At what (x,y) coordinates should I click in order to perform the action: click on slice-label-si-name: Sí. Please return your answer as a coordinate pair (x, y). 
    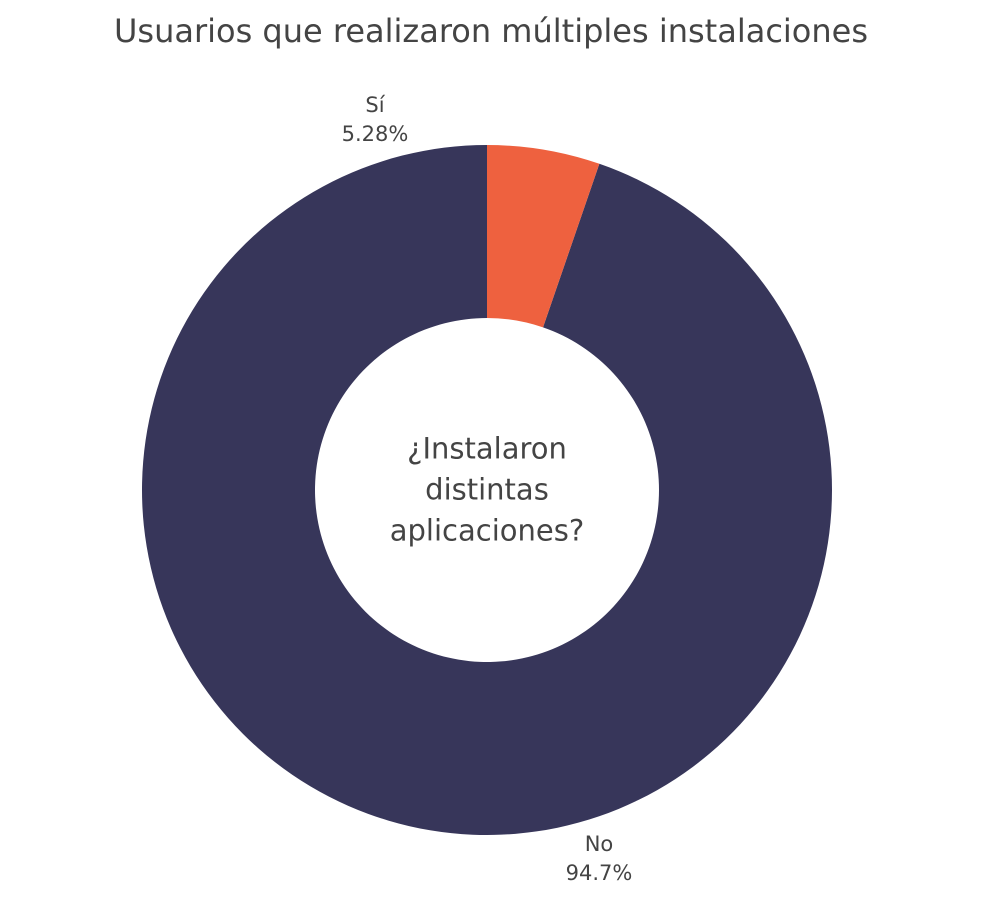
    Looking at the image, I should click on (375, 105).